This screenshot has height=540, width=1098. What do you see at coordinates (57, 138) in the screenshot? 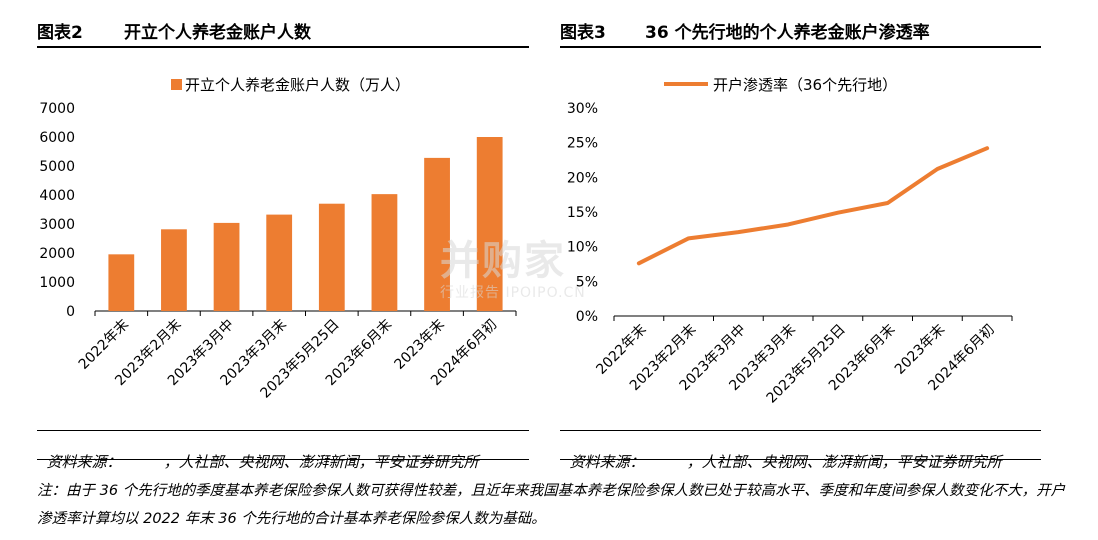
I see `bar-y-tick-label: 6000` at bounding box center [57, 138].